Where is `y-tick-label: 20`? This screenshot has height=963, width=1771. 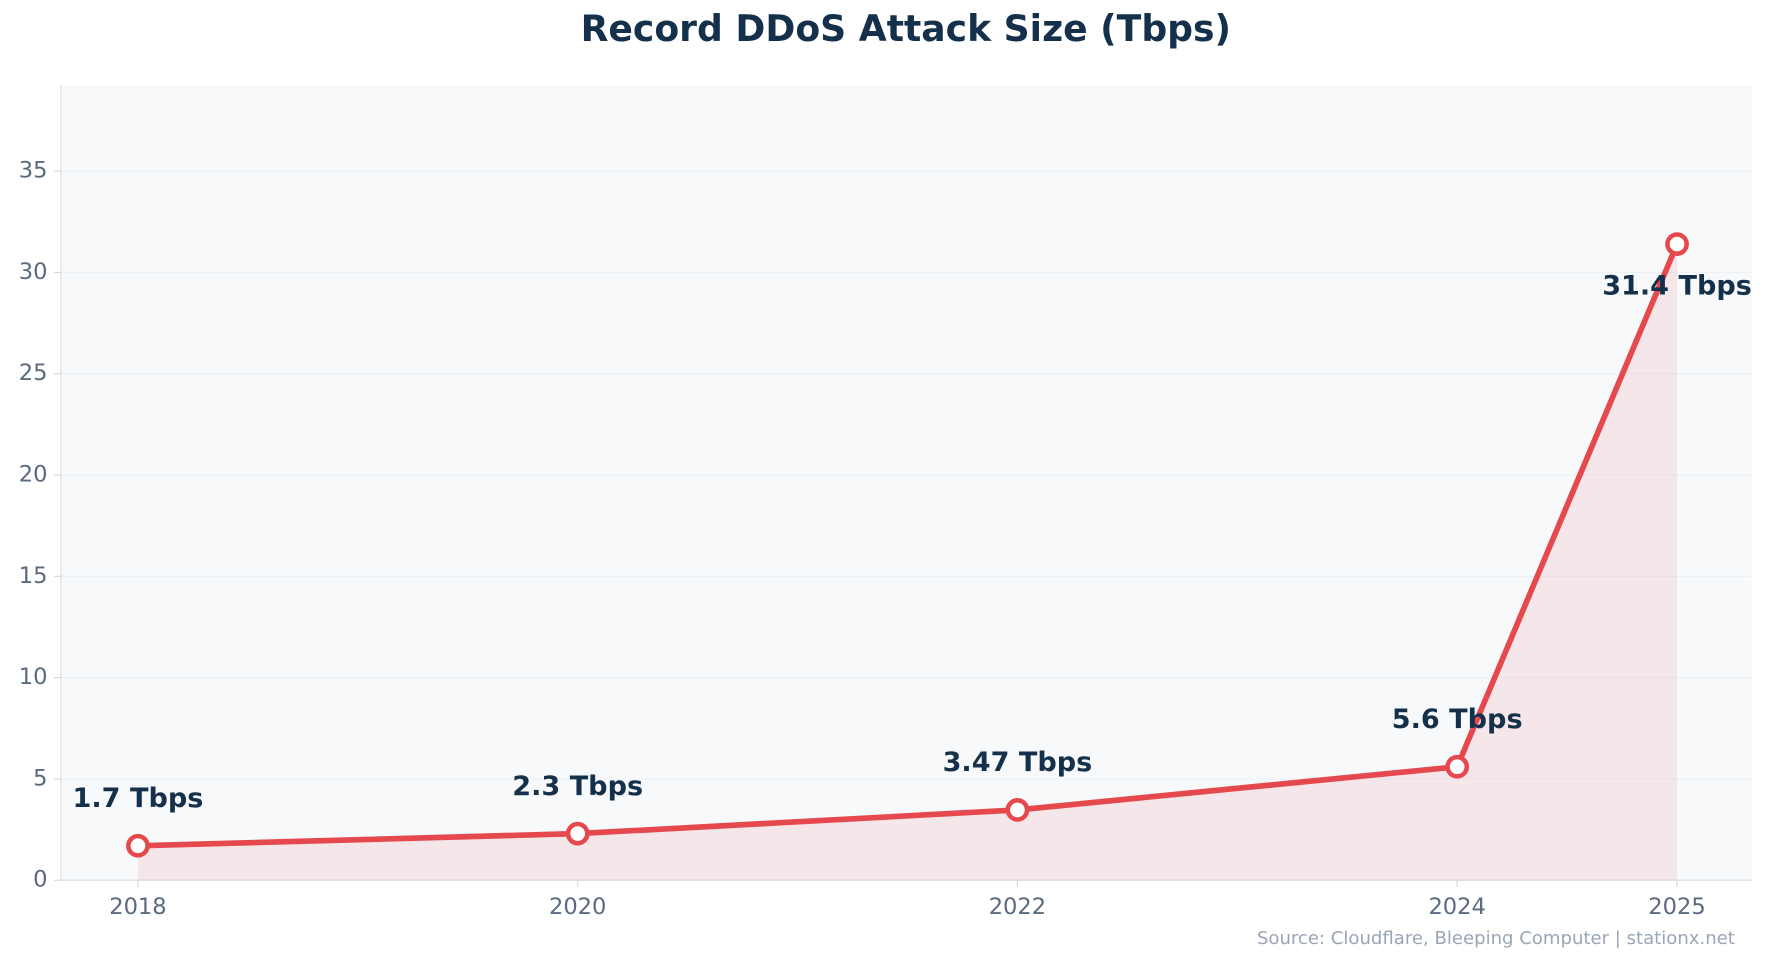
y-tick-label: 20 is located at coordinates (33, 475).